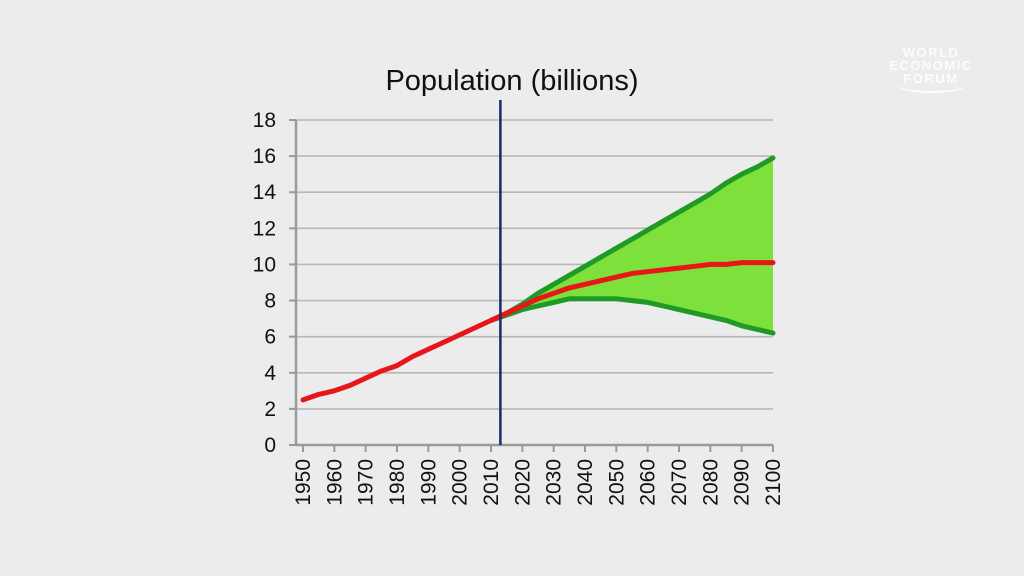  What do you see at coordinates (710, 482) in the screenshot?
I see `x-tick-label-2080: 2080` at bounding box center [710, 482].